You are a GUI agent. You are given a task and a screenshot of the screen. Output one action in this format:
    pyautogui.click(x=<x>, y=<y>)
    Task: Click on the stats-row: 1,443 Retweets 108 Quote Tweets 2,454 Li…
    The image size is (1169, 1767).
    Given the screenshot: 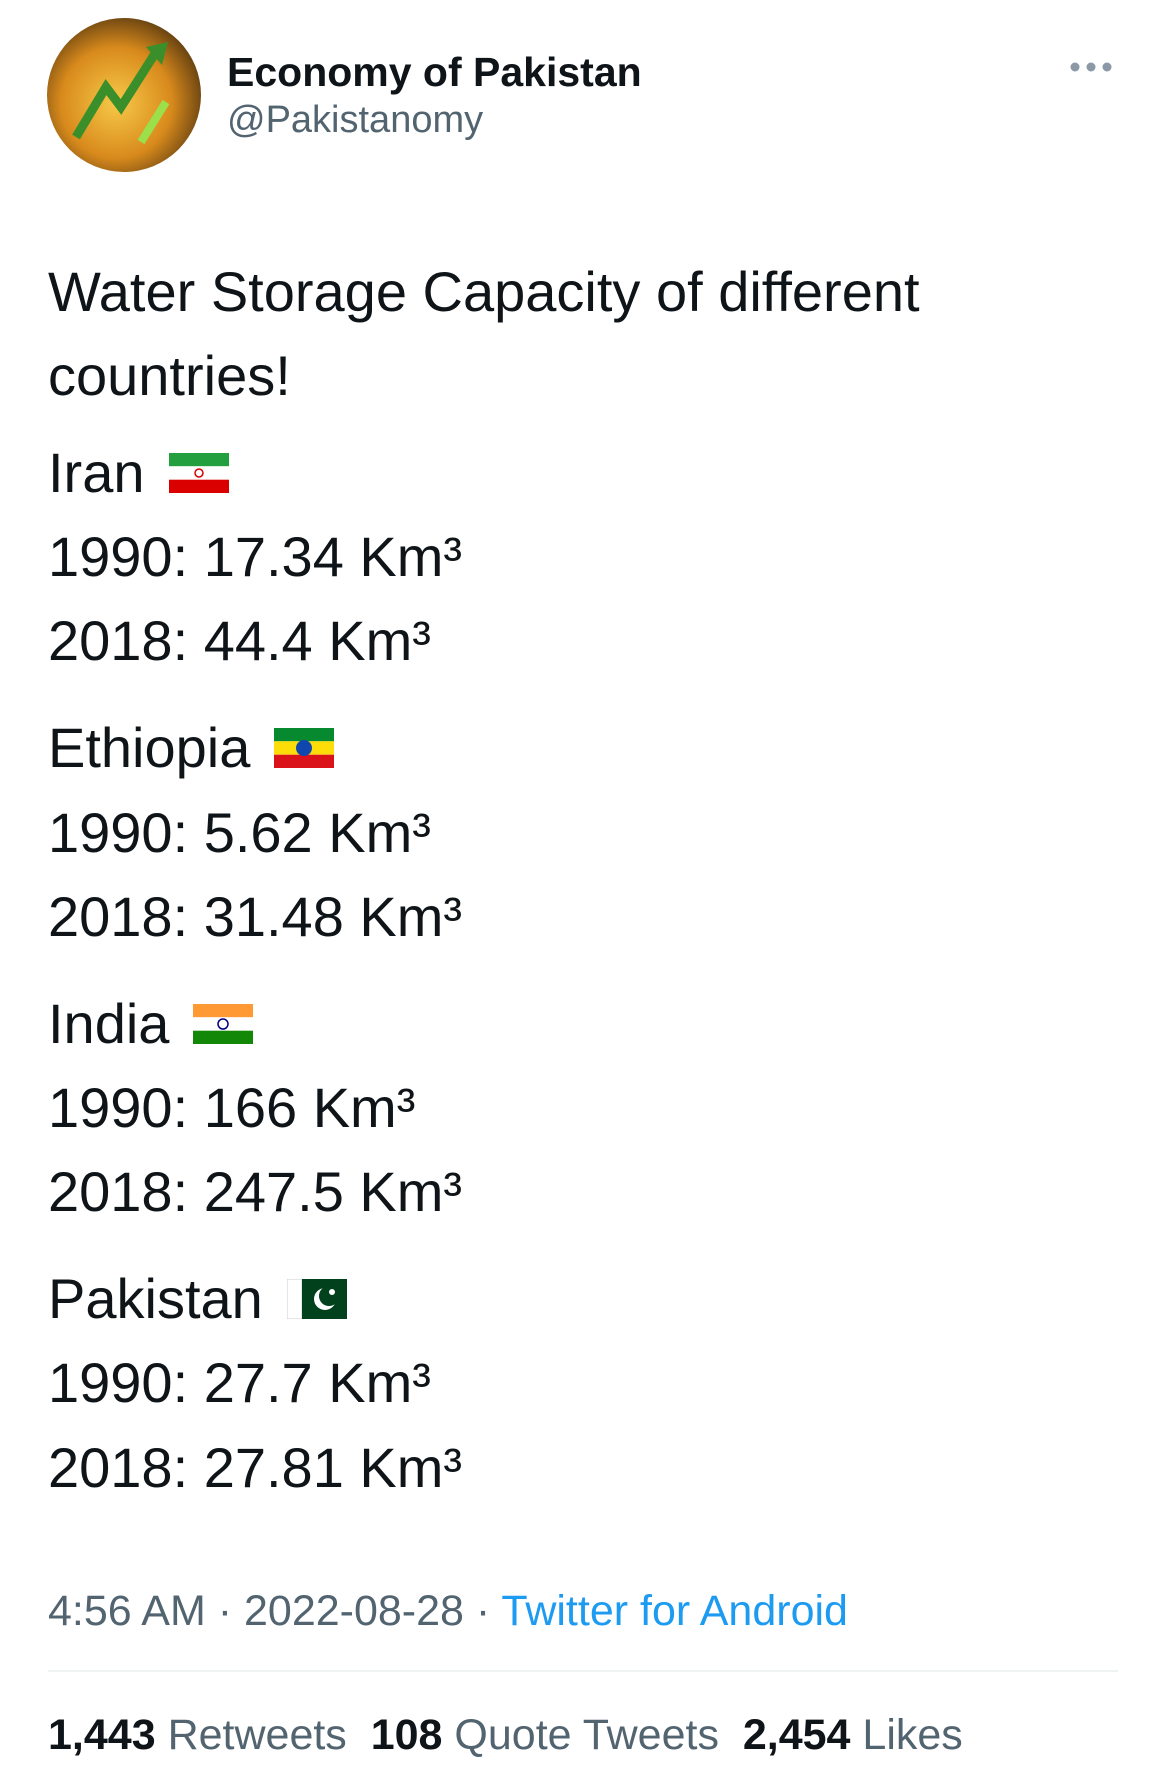 What is the action you would take?
    pyautogui.click(x=505, y=1735)
    